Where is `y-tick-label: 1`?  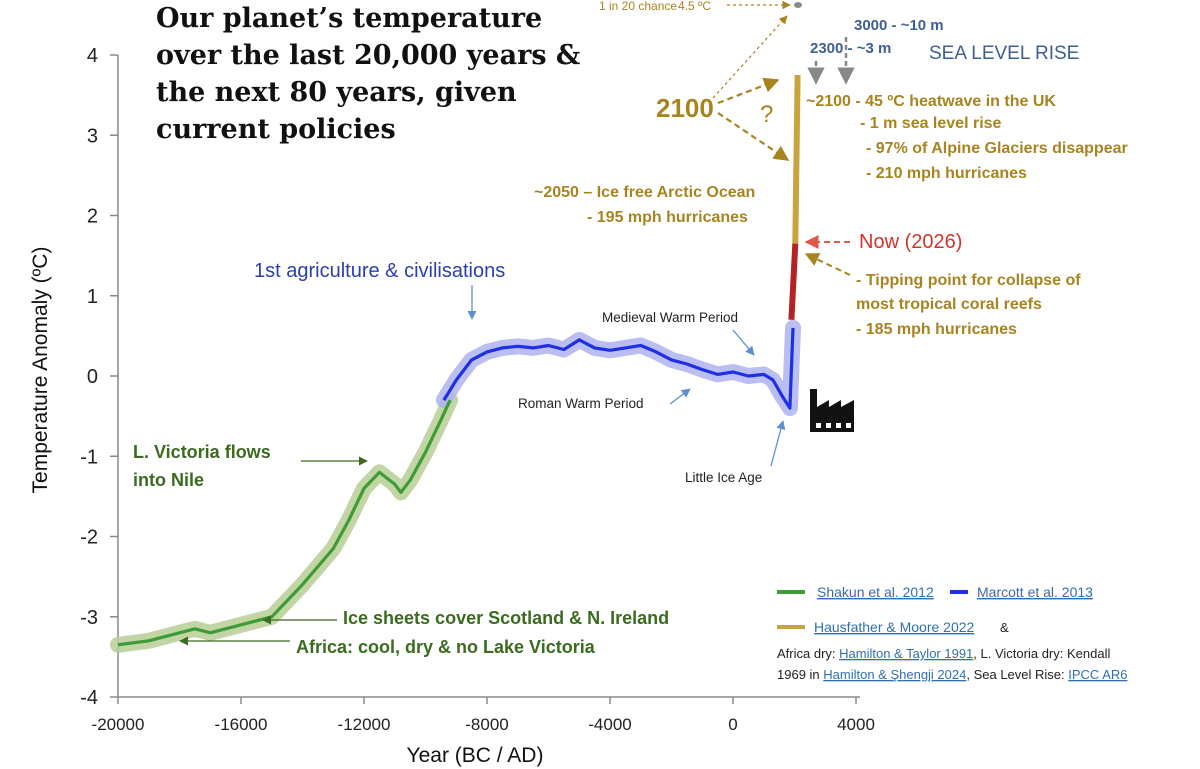
y-tick-label: 1 is located at coordinates (92, 297).